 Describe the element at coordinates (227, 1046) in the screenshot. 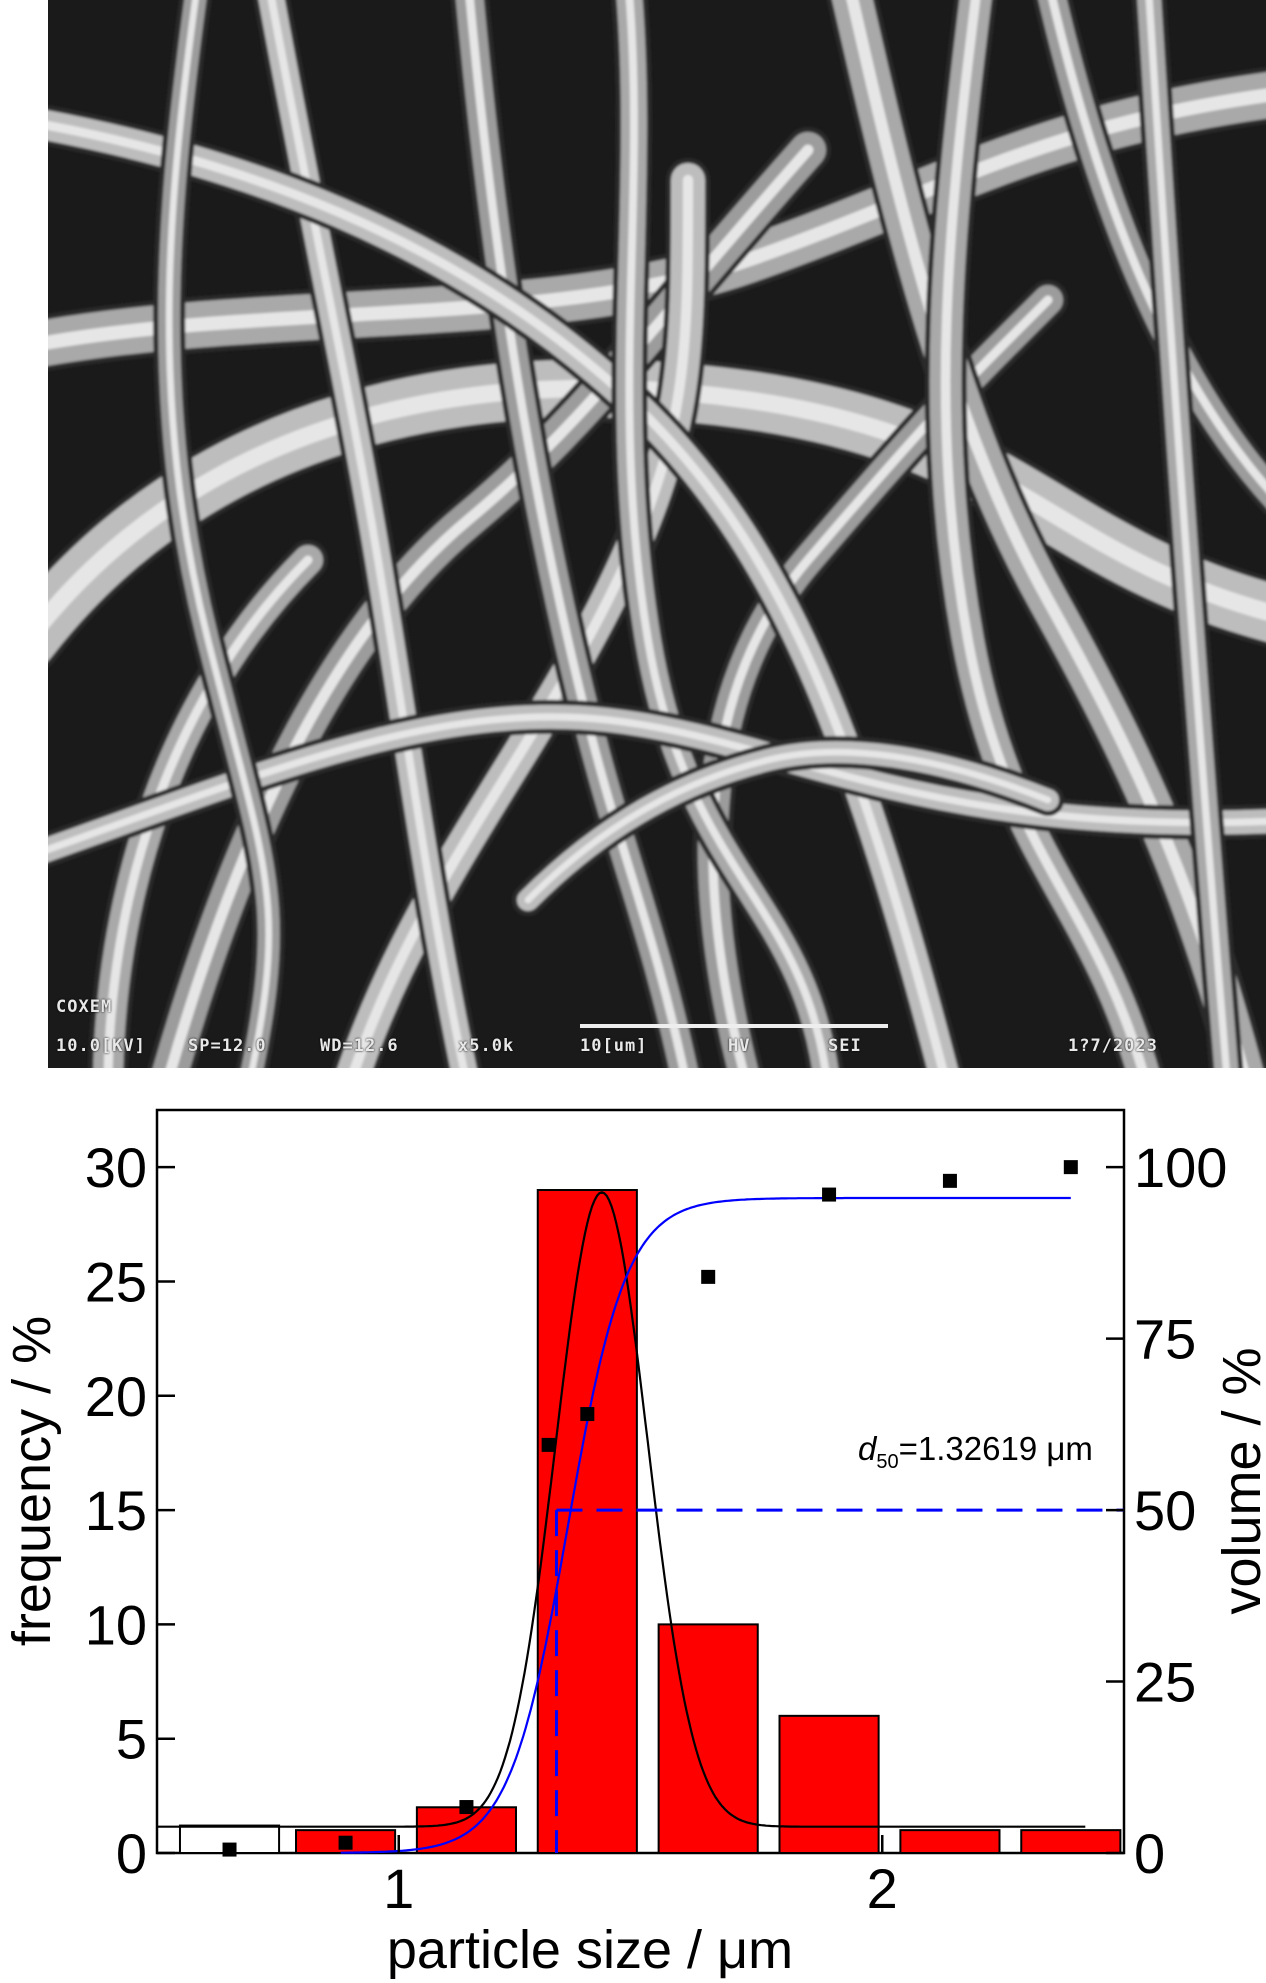

I see `sem-spot-label: SP=12.0` at that location.